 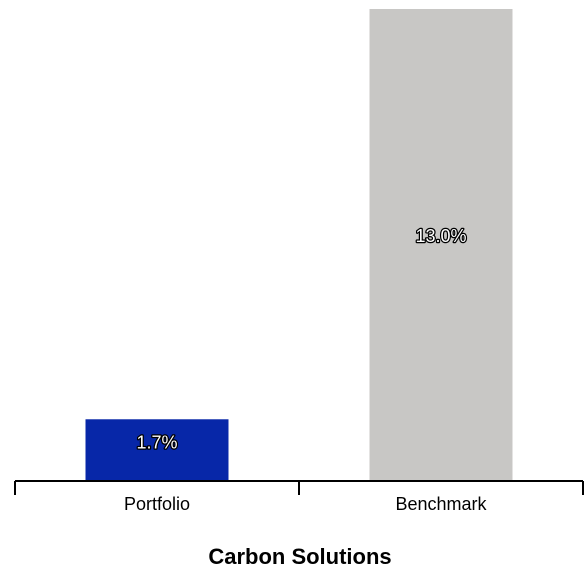 What do you see at coordinates (306, 504) in the screenshot?
I see `x-tick-labels-group: Portfolio Benchmark` at bounding box center [306, 504].